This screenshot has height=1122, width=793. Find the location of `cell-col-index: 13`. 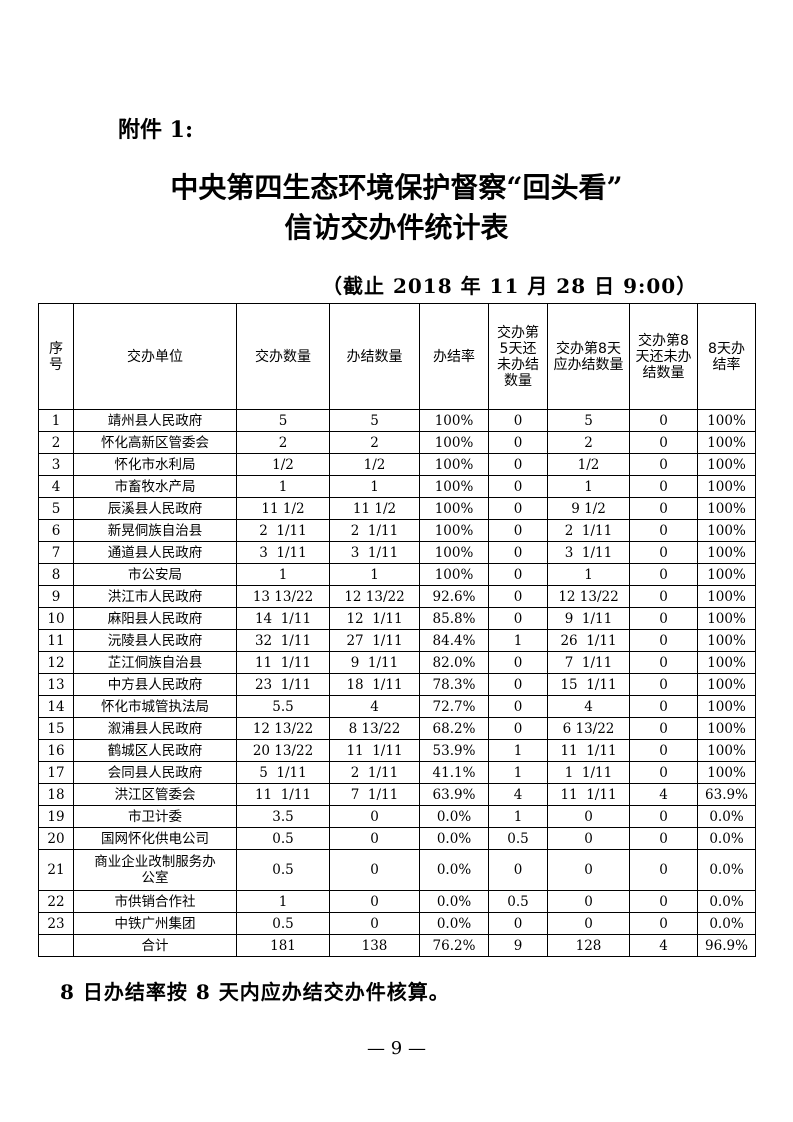

cell-col-index: 13 is located at coordinates (56, 684).